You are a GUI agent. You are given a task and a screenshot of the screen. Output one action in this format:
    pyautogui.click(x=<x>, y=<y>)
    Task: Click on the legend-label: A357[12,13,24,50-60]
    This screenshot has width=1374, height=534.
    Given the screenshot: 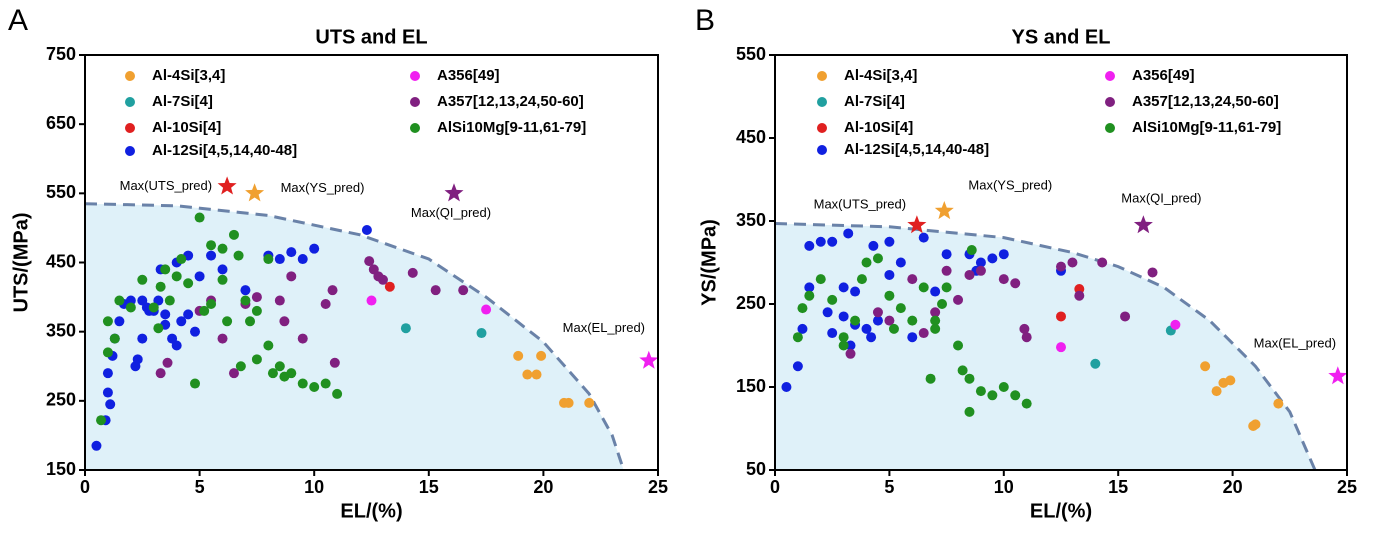 What is the action you would take?
    pyautogui.click(x=510, y=101)
    